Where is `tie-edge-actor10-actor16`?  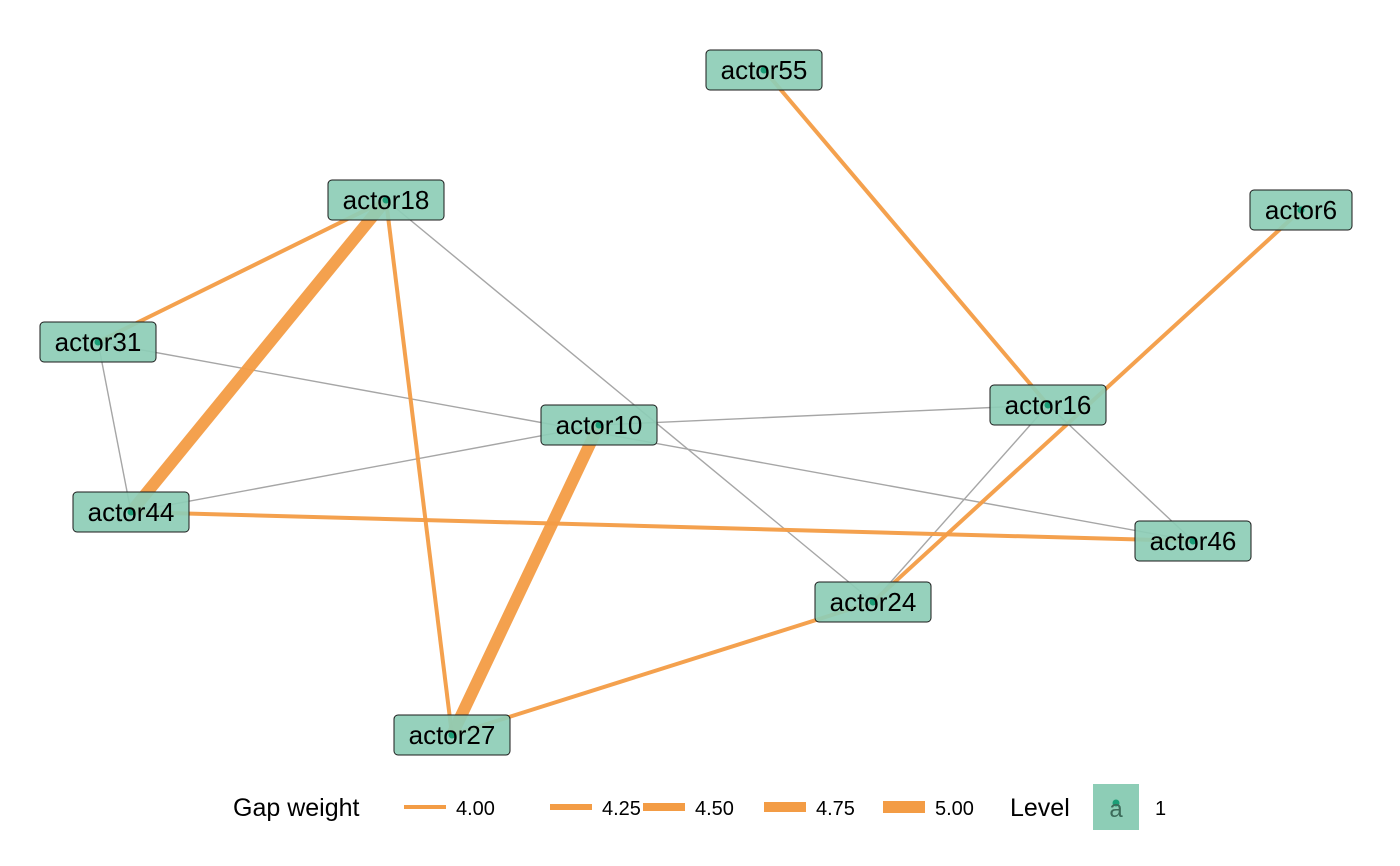
tie-edge-actor10-actor16 is located at coordinates (823, 415).